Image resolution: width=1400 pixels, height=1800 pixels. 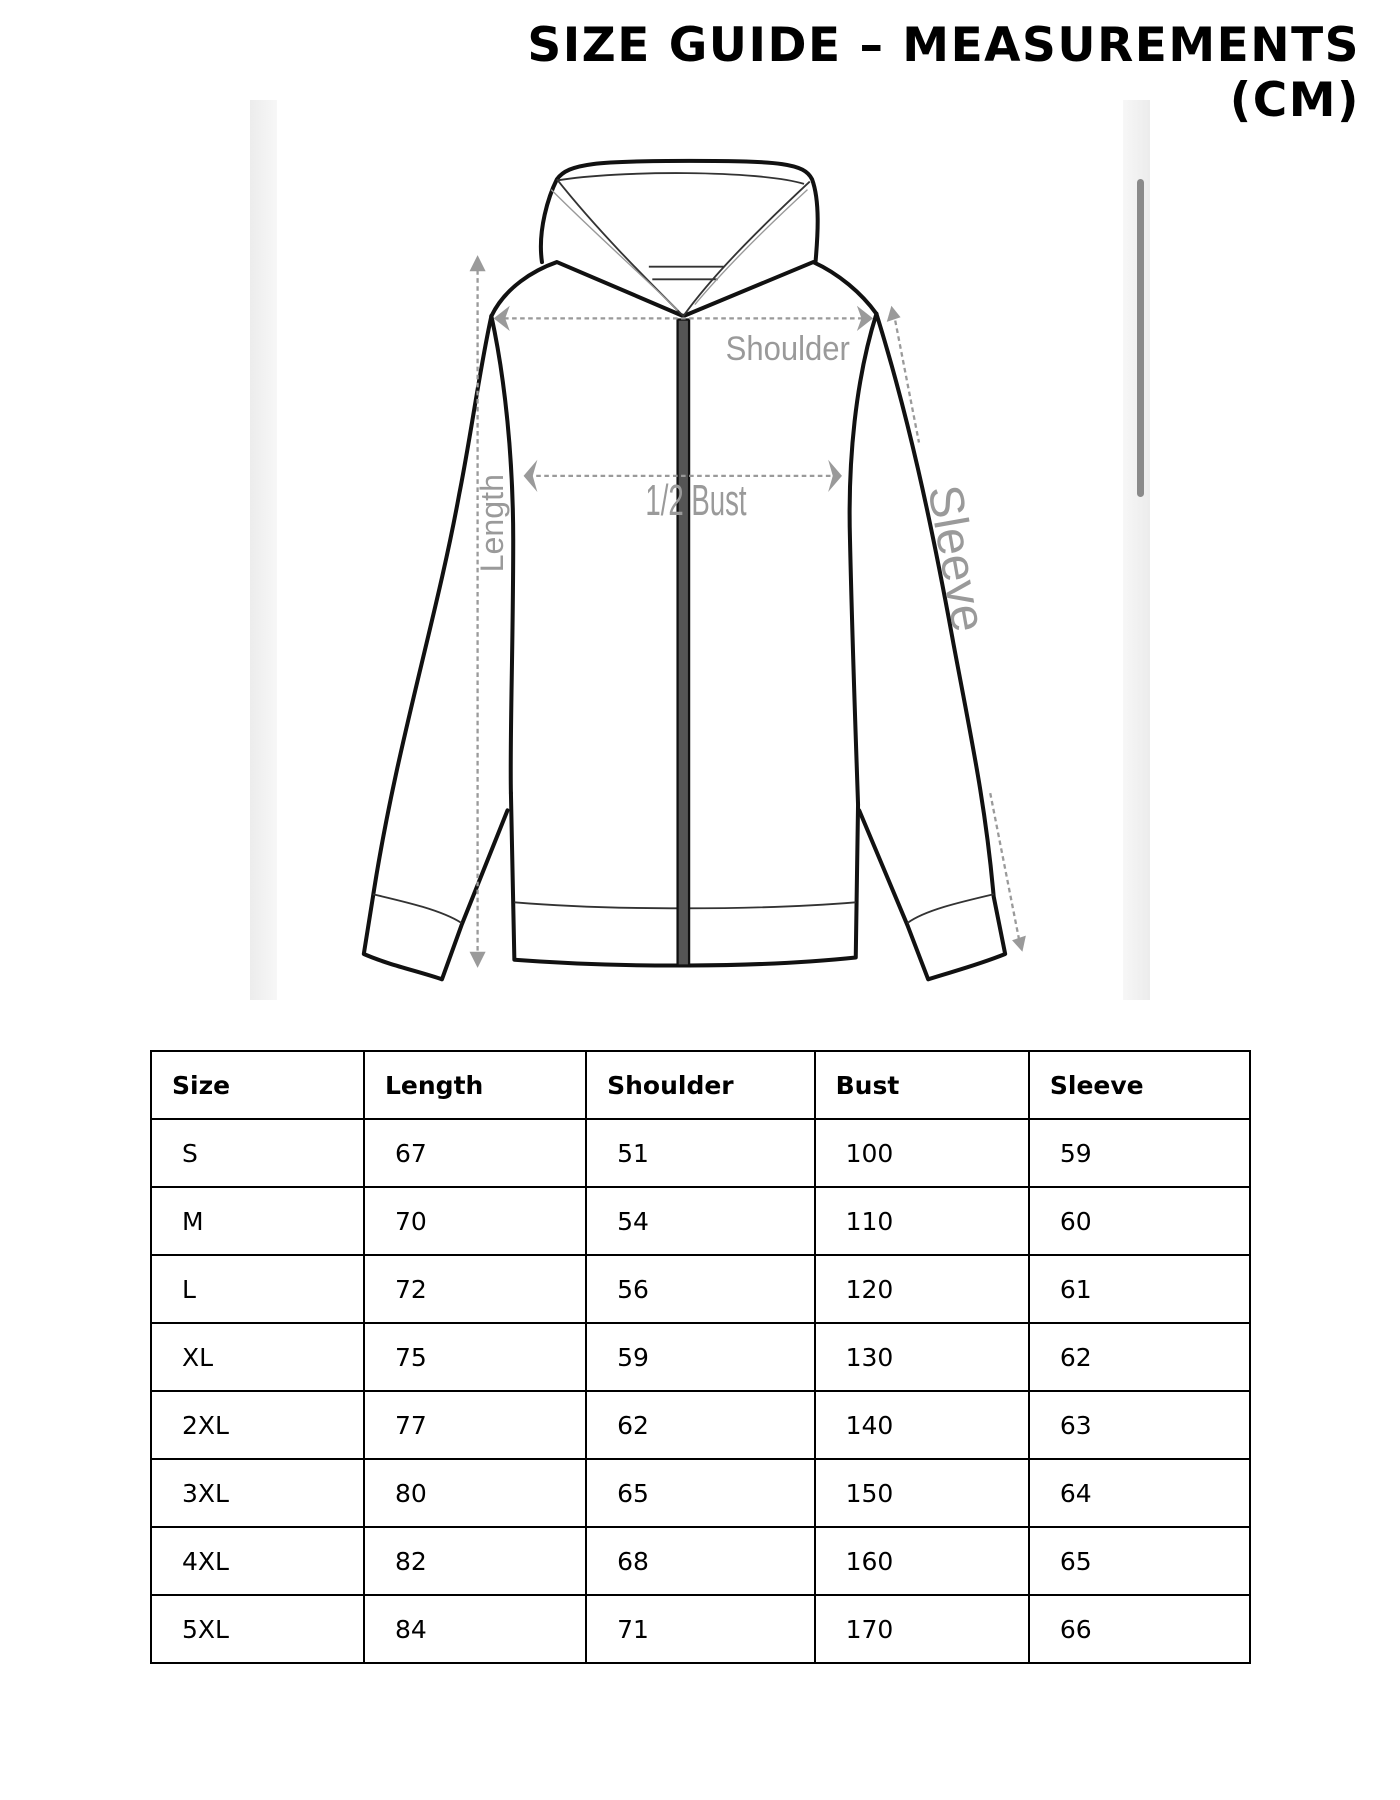 What do you see at coordinates (1139, 1357) in the screenshot?
I see `cell-sleeve: 62` at bounding box center [1139, 1357].